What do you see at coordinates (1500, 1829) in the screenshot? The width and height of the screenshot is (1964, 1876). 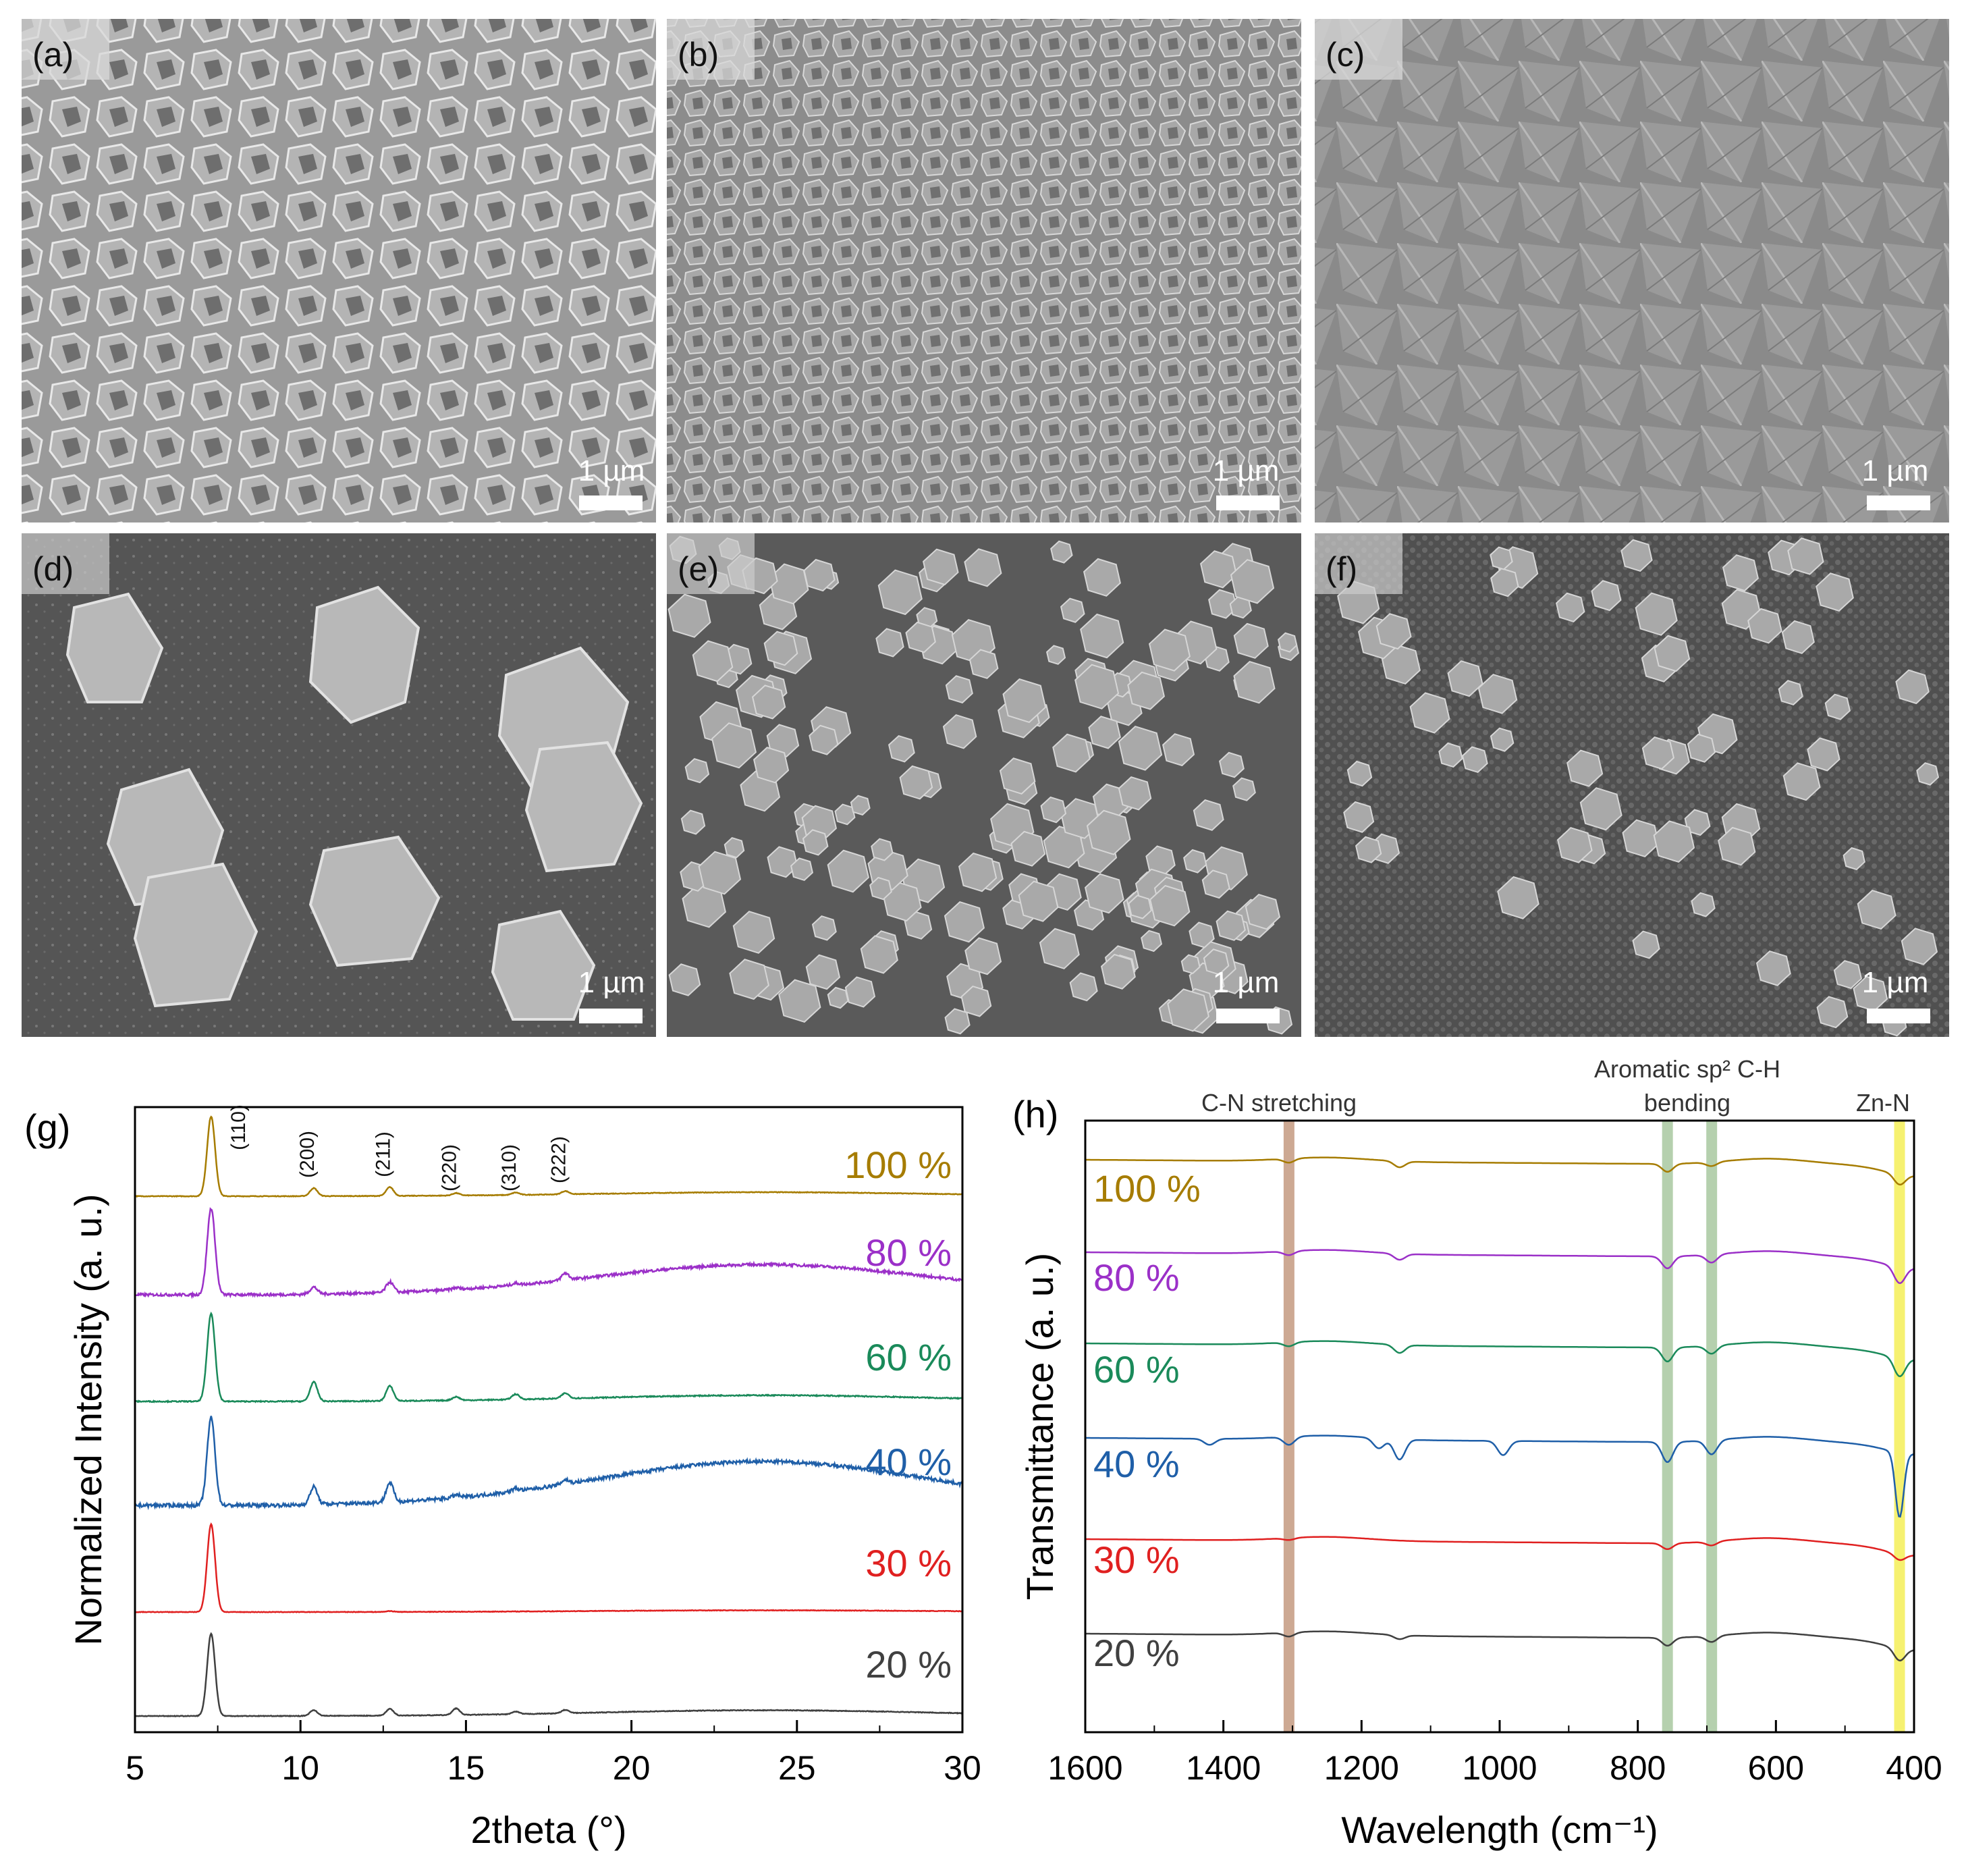 I see `ftir-x-axis-title: Wavelength (cm⁻¹)` at bounding box center [1500, 1829].